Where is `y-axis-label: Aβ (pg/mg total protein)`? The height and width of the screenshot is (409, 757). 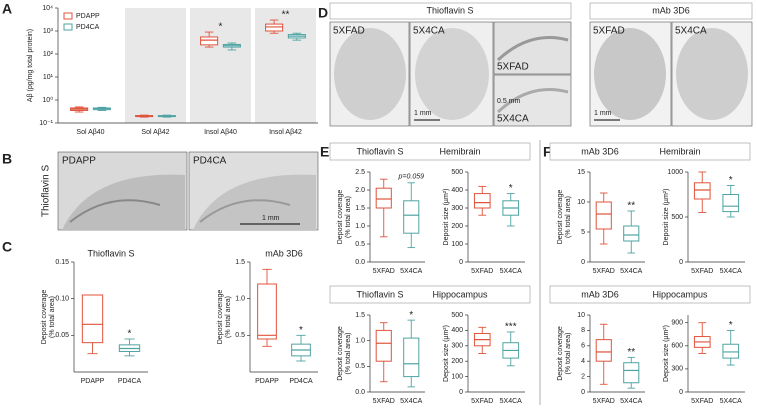 y-axis-label: Aβ (pg/mg total protein) is located at coordinates (30, 65).